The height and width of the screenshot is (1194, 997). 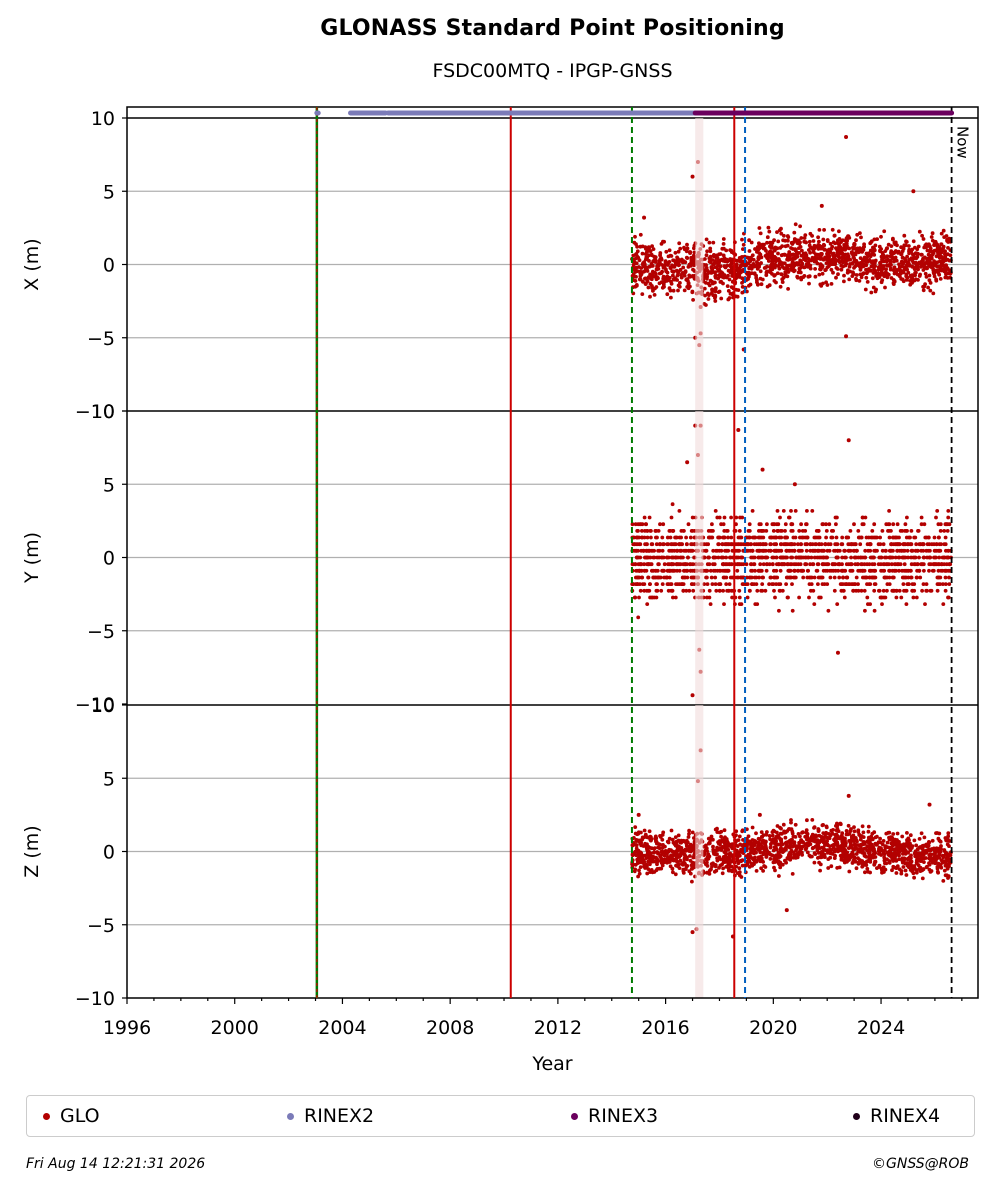 What do you see at coordinates (339, 1116) in the screenshot?
I see `legend-rinex2-label: RINEX2` at bounding box center [339, 1116].